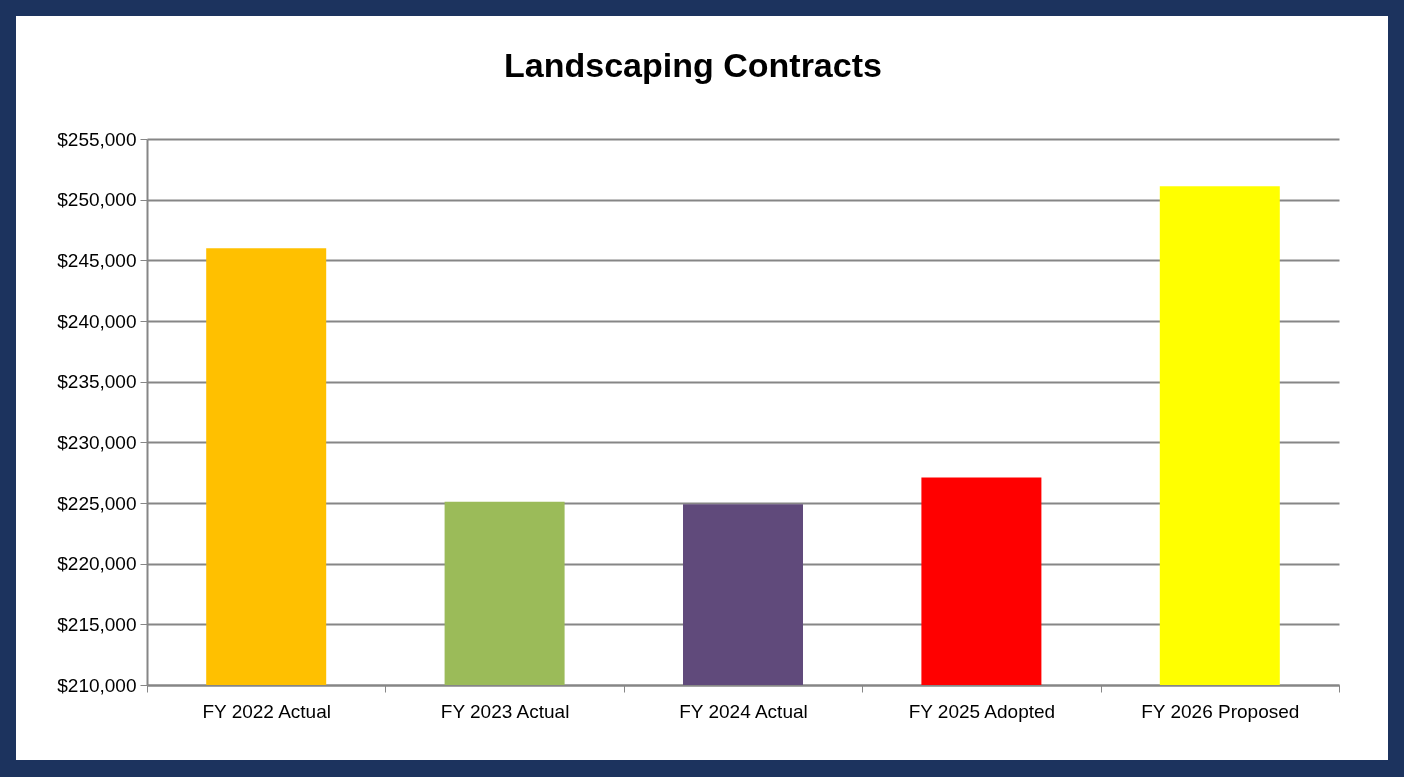 The height and width of the screenshot is (777, 1404). What do you see at coordinates (266, 711) in the screenshot?
I see `x-tick-label: FY 2022 Actual` at bounding box center [266, 711].